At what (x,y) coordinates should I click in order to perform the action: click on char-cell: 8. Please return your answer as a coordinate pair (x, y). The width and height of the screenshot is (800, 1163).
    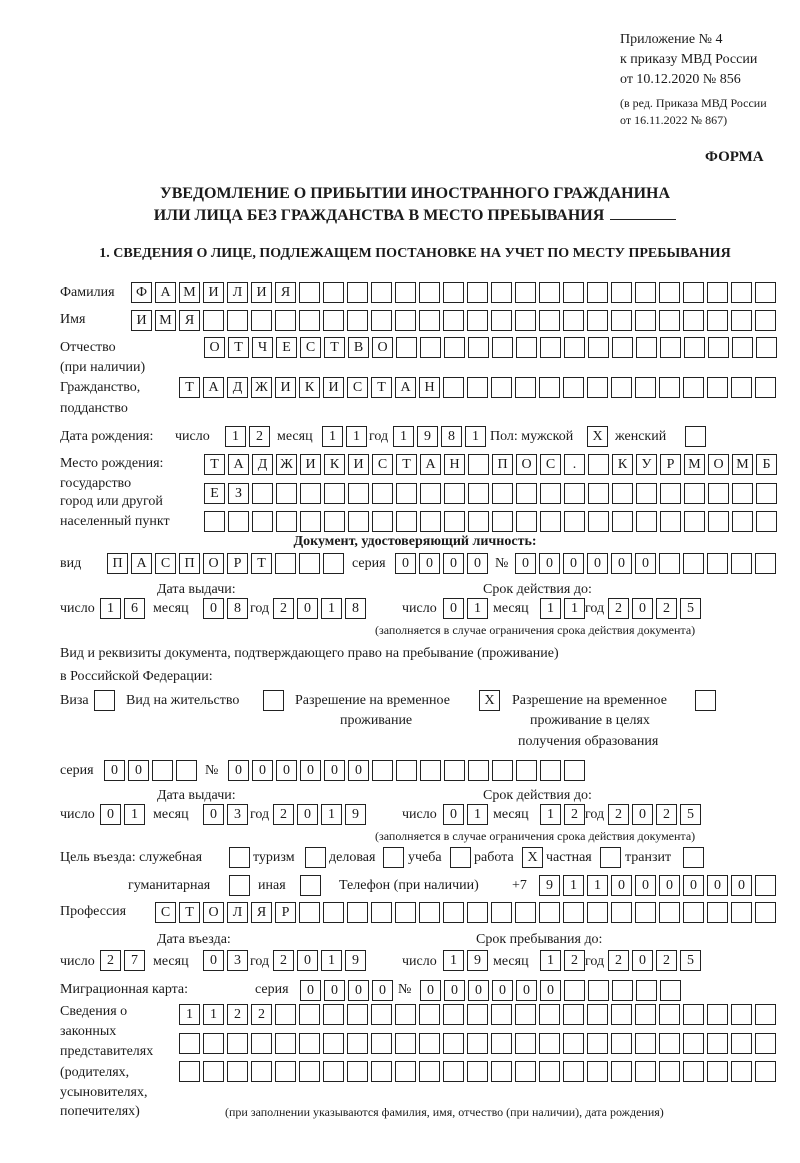
    Looking at the image, I should click on (355, 608).